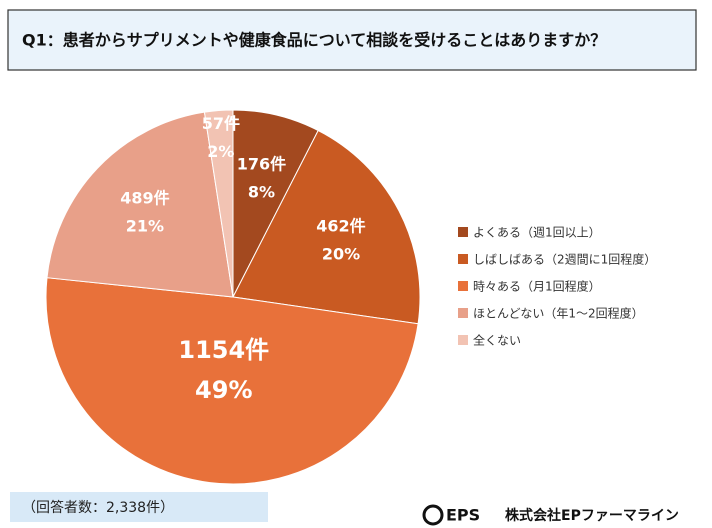  I want to click on percent-label: 20%, so click(341, 254).